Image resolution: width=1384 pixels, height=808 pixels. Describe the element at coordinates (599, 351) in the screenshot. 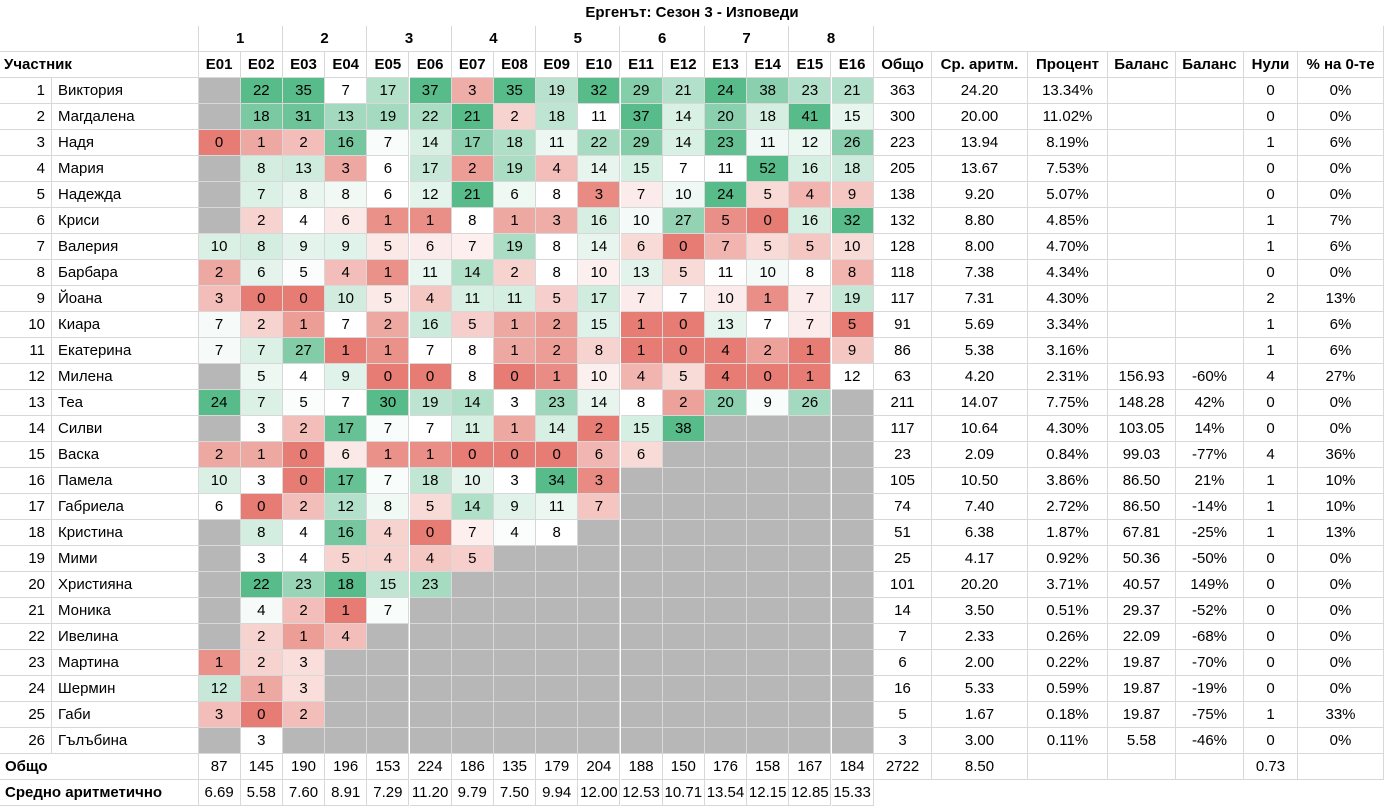

I see `episode-cell: 8` at that location.